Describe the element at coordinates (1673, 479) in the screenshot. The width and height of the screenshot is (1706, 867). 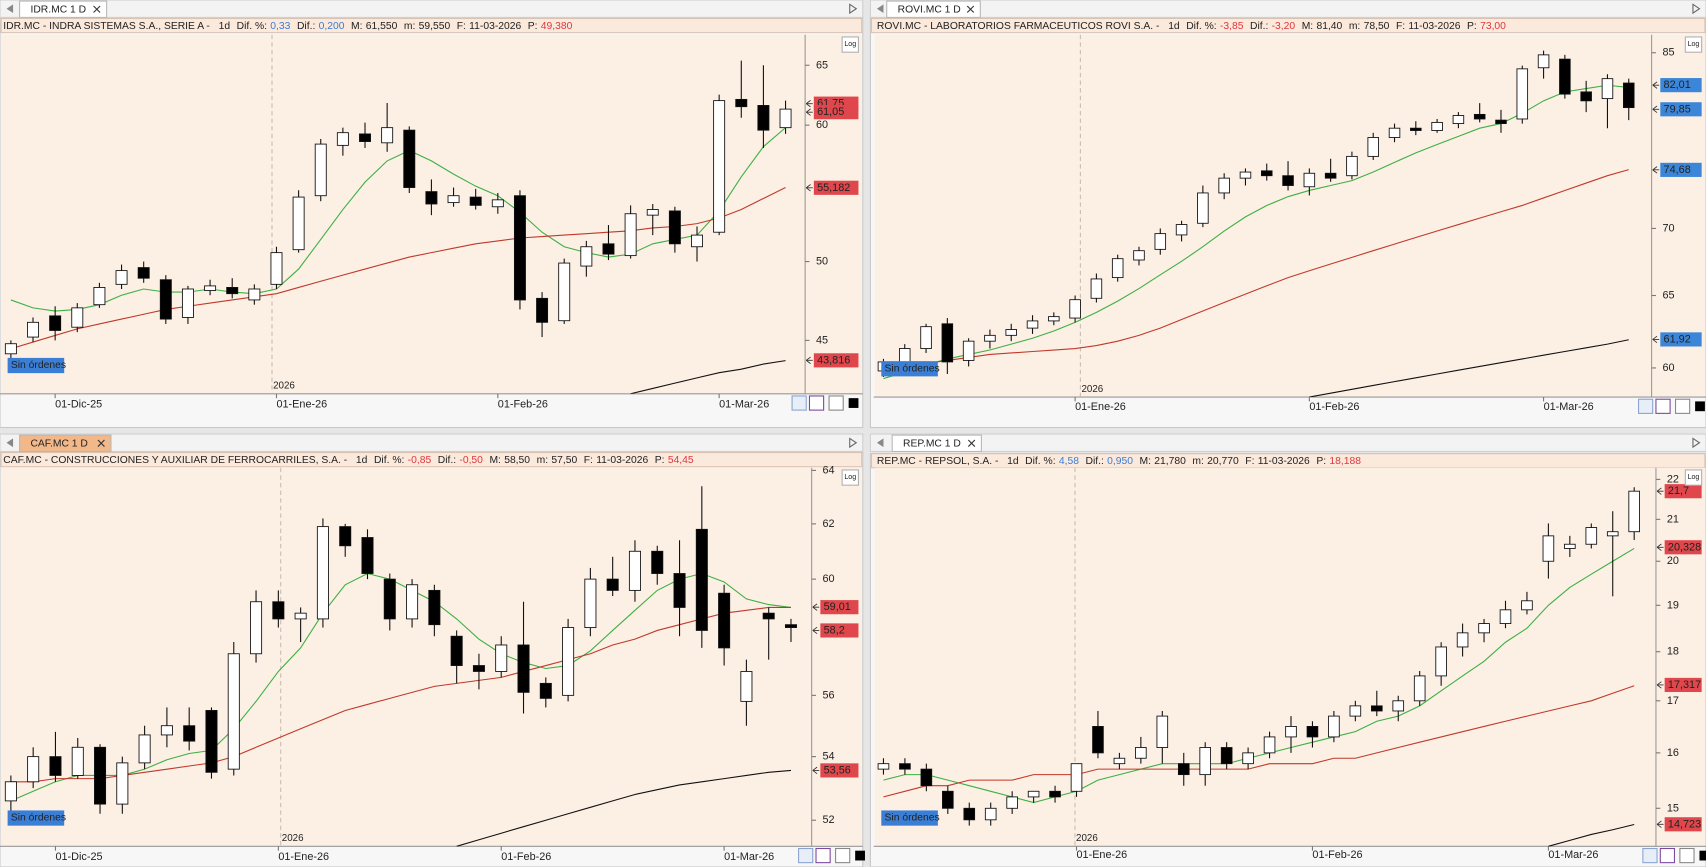
I see `y-tick-label: 22` at that location.